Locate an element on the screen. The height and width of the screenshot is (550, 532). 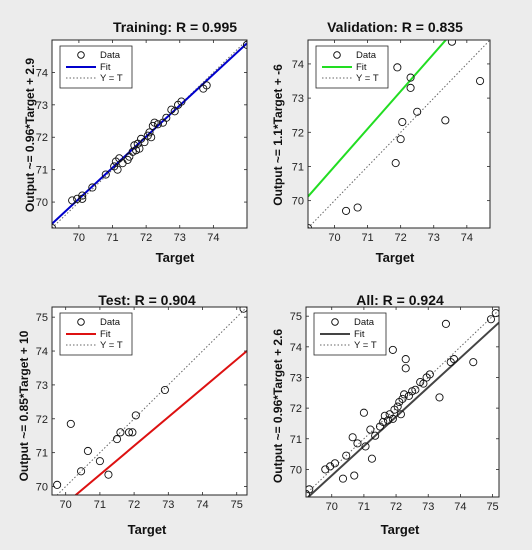
y-axis-label: Output ~= 0.96*Target + 2.9 is located at coordinates (30, 135).